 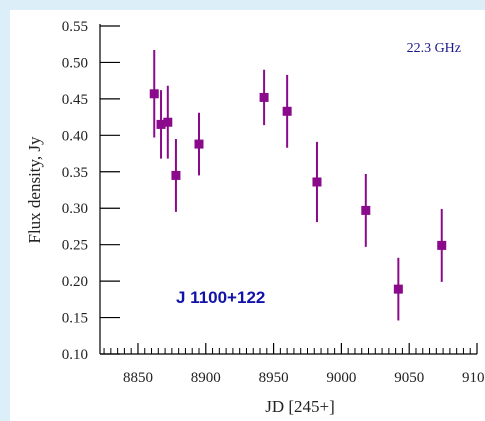 What do you see at coordinates (75, 355) in the screenshot?
I see `y-tick-label: 0.10` at bounding box center [75, 355].